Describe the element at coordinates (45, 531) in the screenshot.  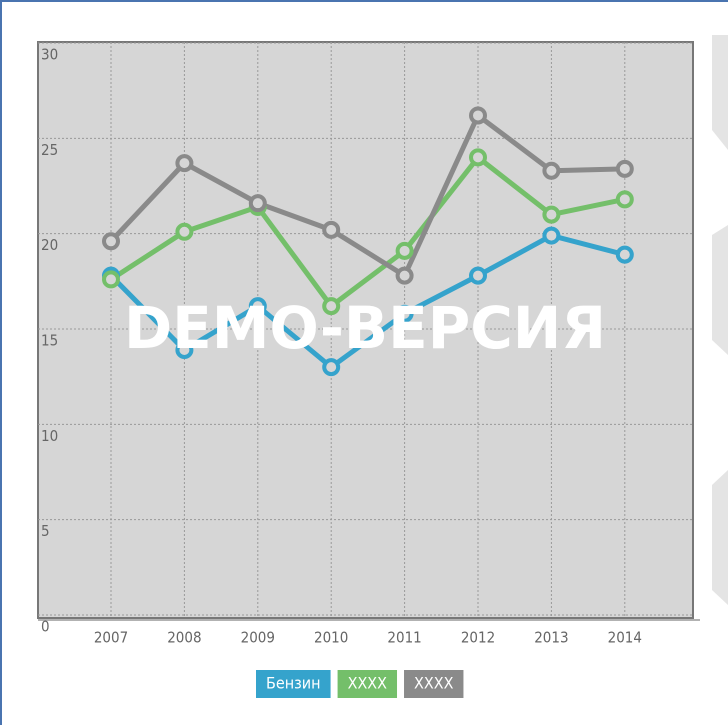
I see `y-tick-label: 5` at that location.